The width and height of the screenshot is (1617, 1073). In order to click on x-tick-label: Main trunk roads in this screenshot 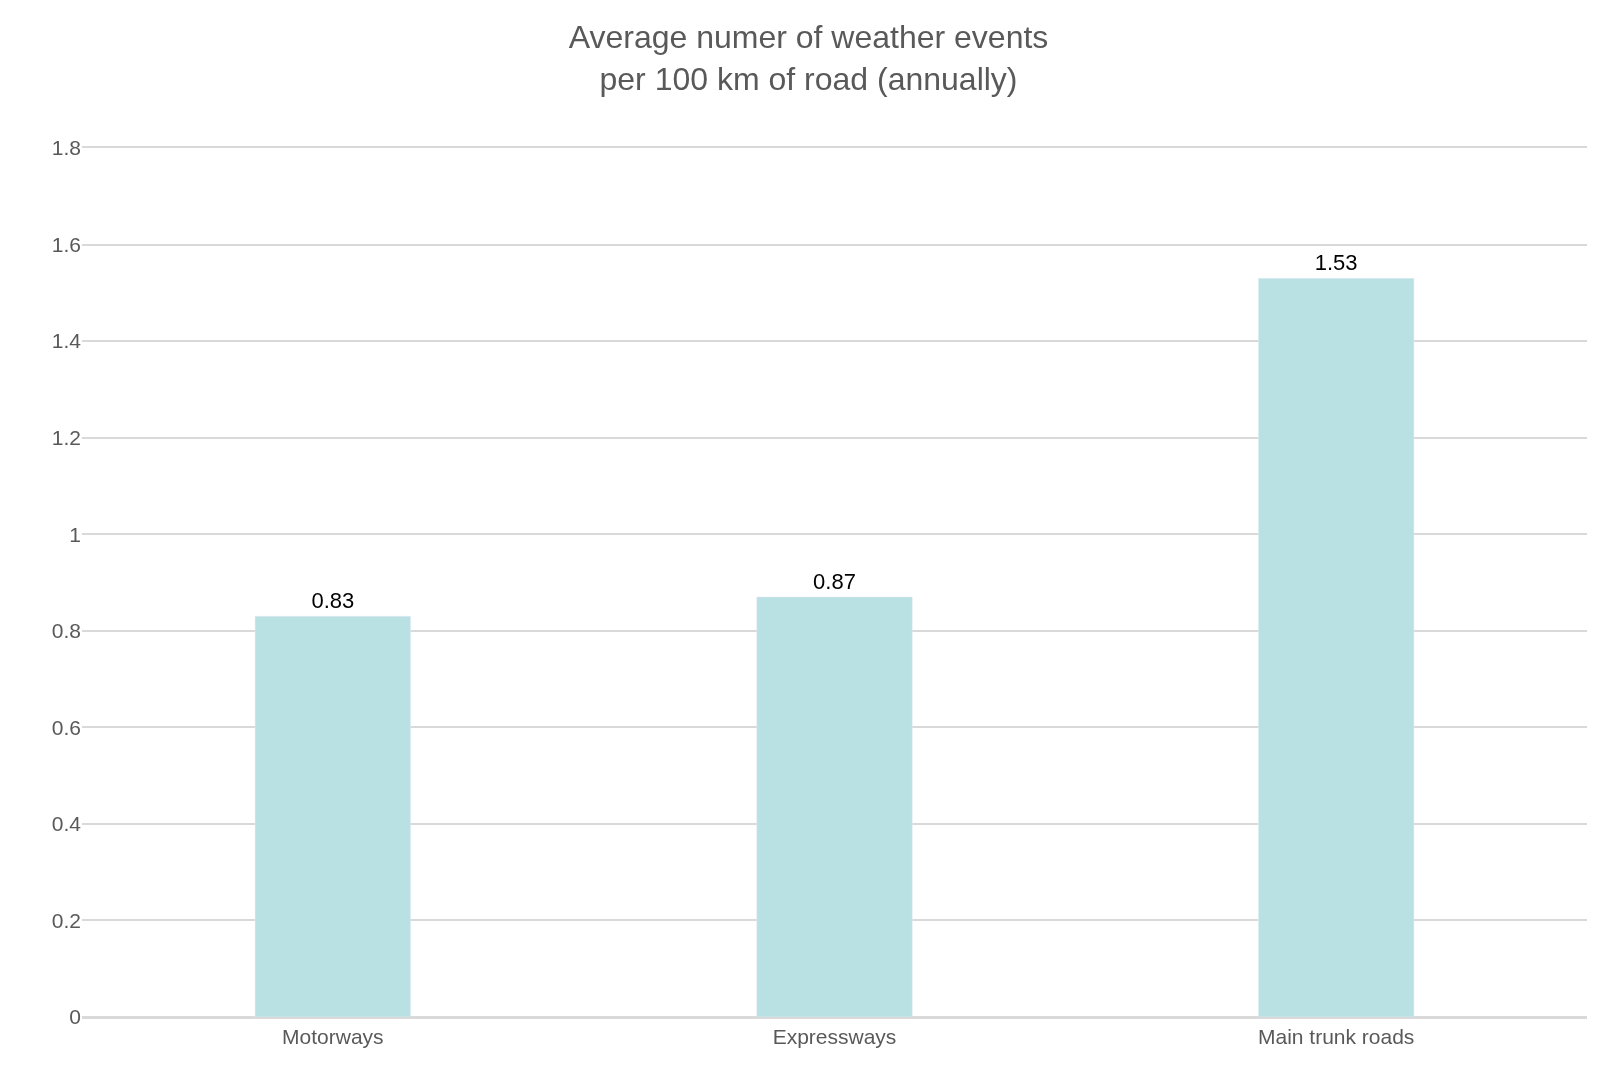, I will do `click(1336, 1036)`.